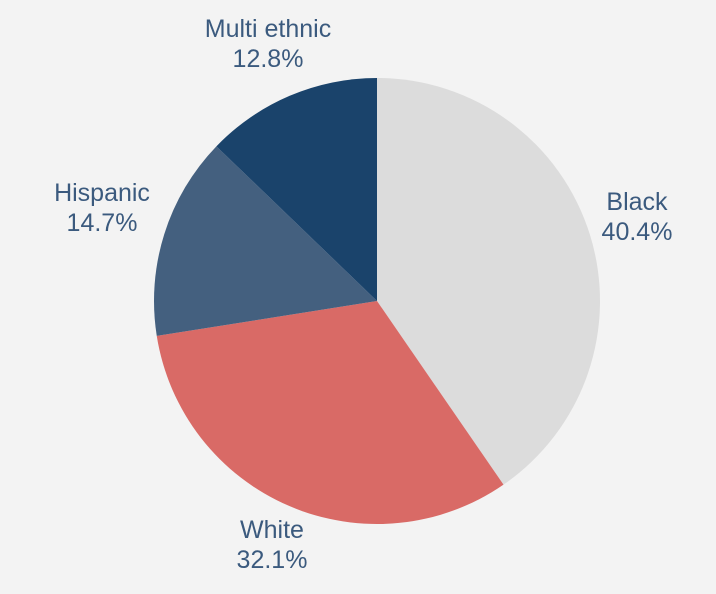 The image size is (716, 594). Describe the element at coordinates (268, 29) in the screenshot. I see `slice-label-multi-ethnic: Multi ethnic` at that location.